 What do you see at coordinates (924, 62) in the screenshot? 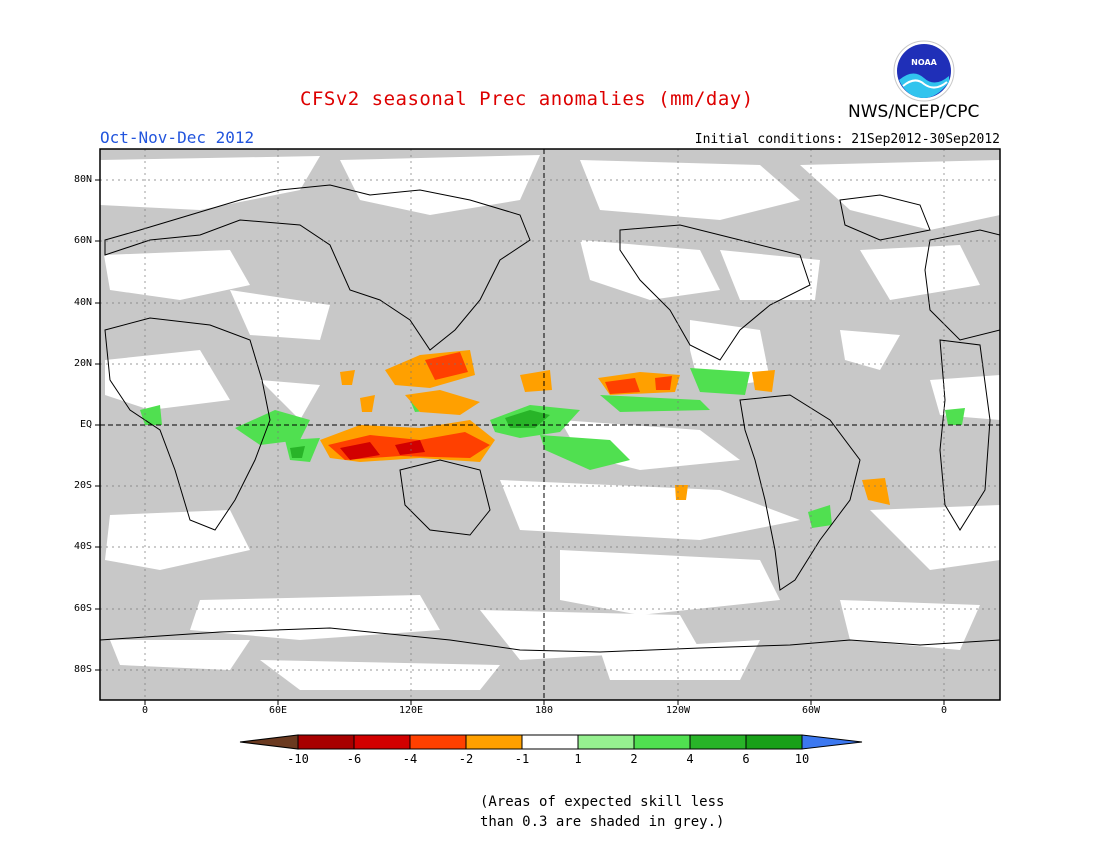
I see `logo-text: NOAA` at bounding box center [924, 62].